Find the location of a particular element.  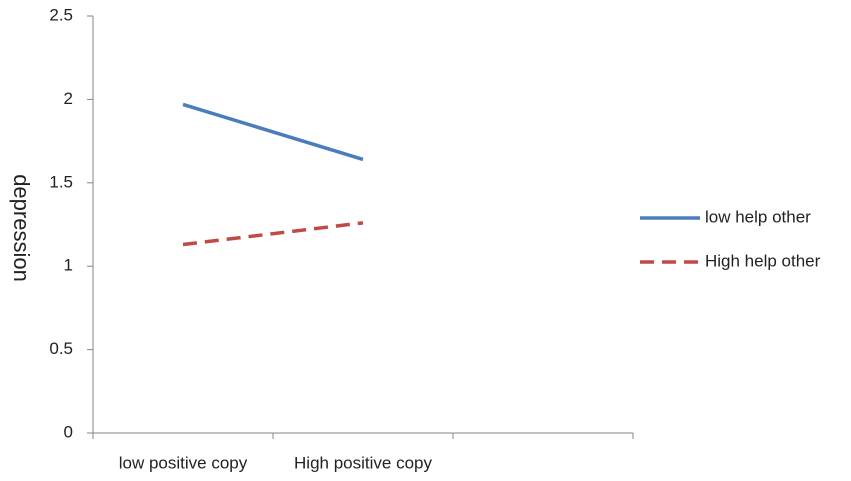

y-tick-label: 2 is located at coordinates (68, 98).